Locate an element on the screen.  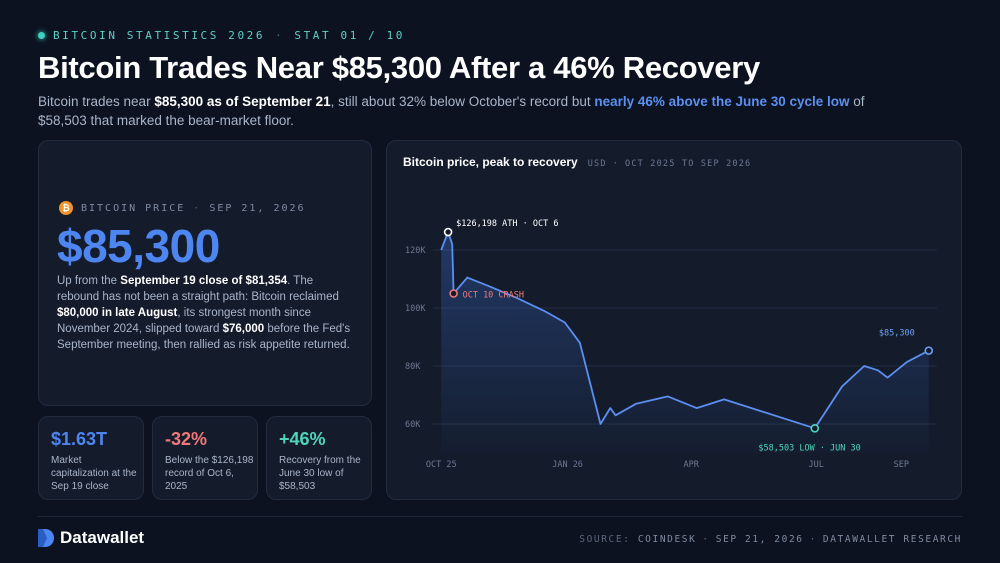
desc-bold-1: September 19 close of $81,354 is located at coordinates (204, 281).